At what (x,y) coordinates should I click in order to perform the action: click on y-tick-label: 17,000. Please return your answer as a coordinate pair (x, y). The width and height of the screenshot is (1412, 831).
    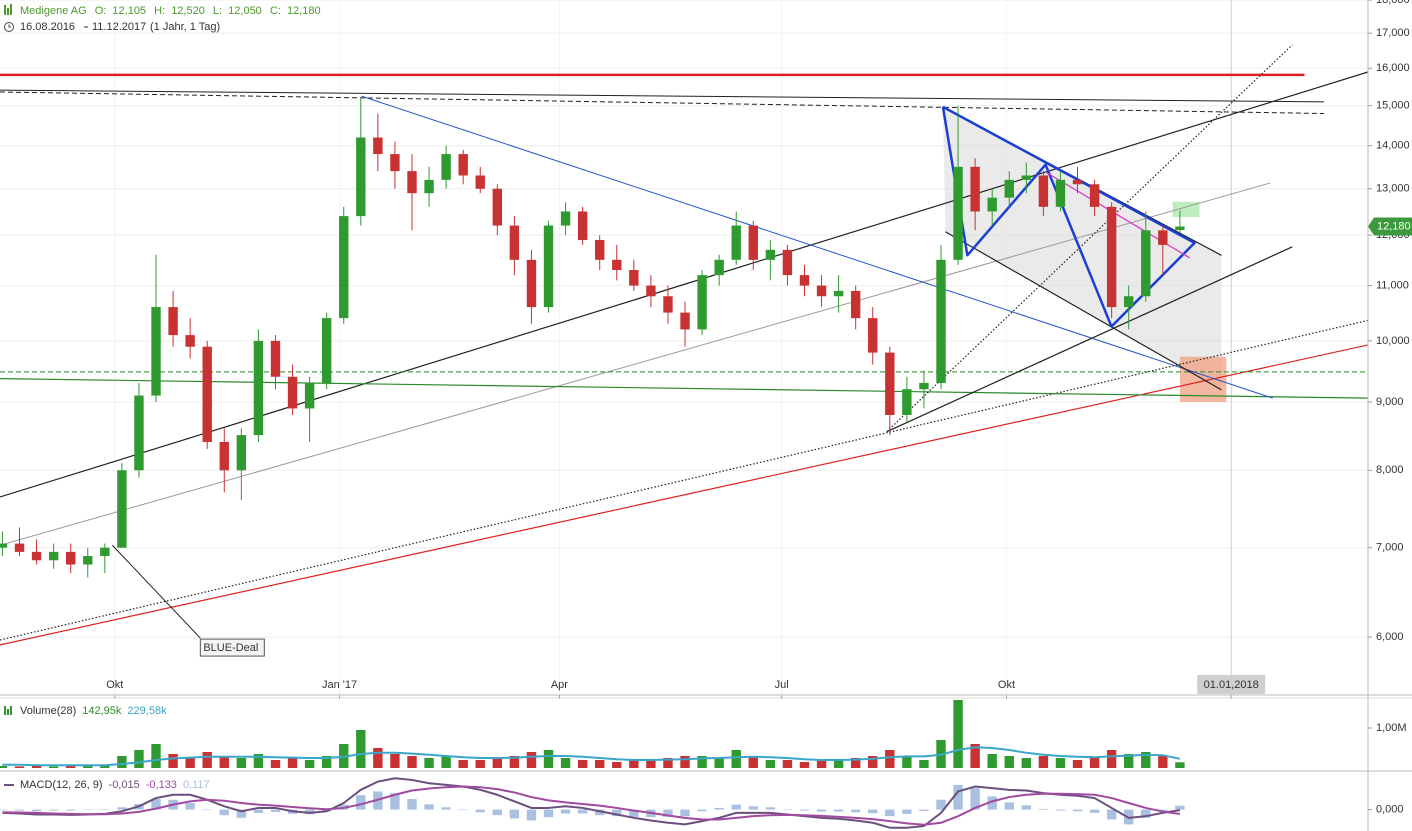
    Looking at the image, I should click on (1393, 33).